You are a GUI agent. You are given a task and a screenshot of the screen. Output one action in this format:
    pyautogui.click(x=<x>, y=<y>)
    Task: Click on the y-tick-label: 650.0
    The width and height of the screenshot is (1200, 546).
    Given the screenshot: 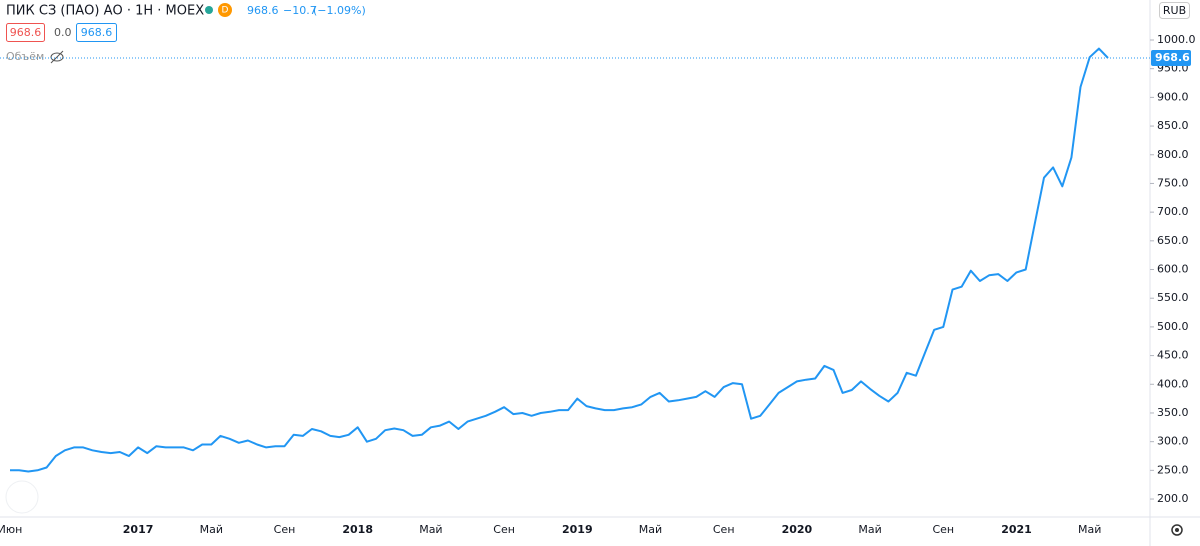 What is the action you would take?
    pyautogui.click(x=1173, y=240)
    